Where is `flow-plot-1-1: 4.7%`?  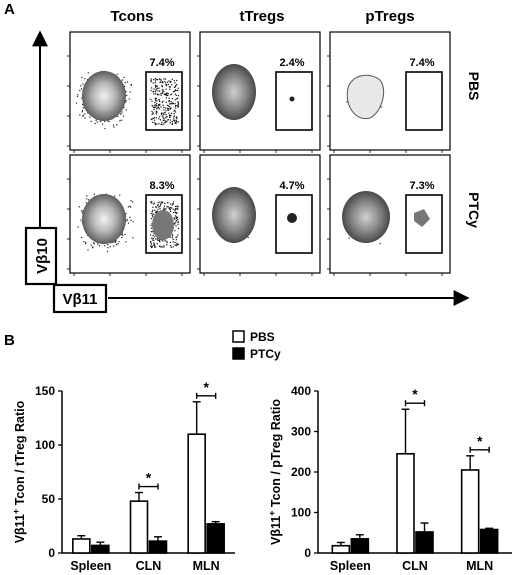
flow-plot-1-1: 4.7% is located at coordinates (259, 215).